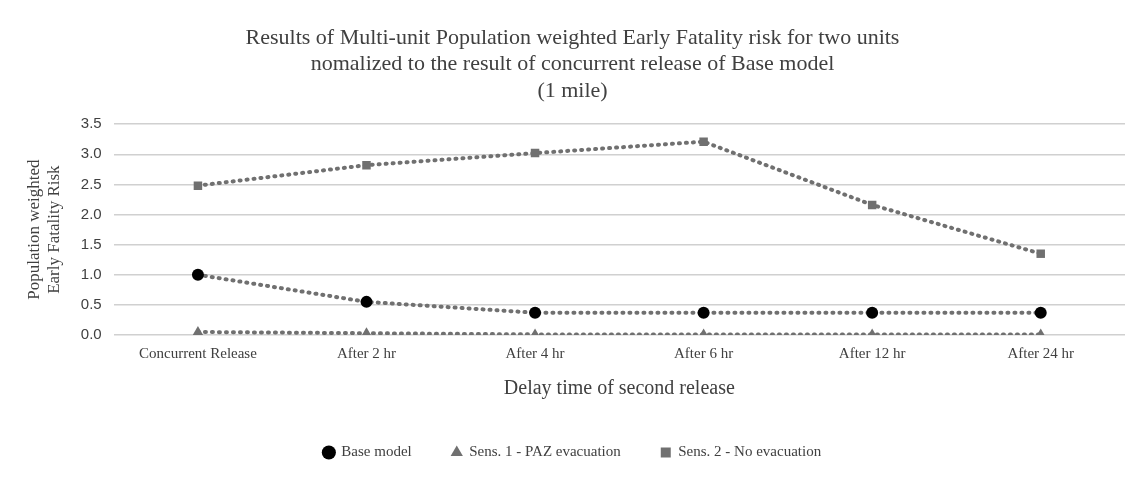 The height and width of the screenshot is (482, 1135). Describe the element at coordinates (376, 451) in the screenshot. I see `legend-label: Base model` at that location.